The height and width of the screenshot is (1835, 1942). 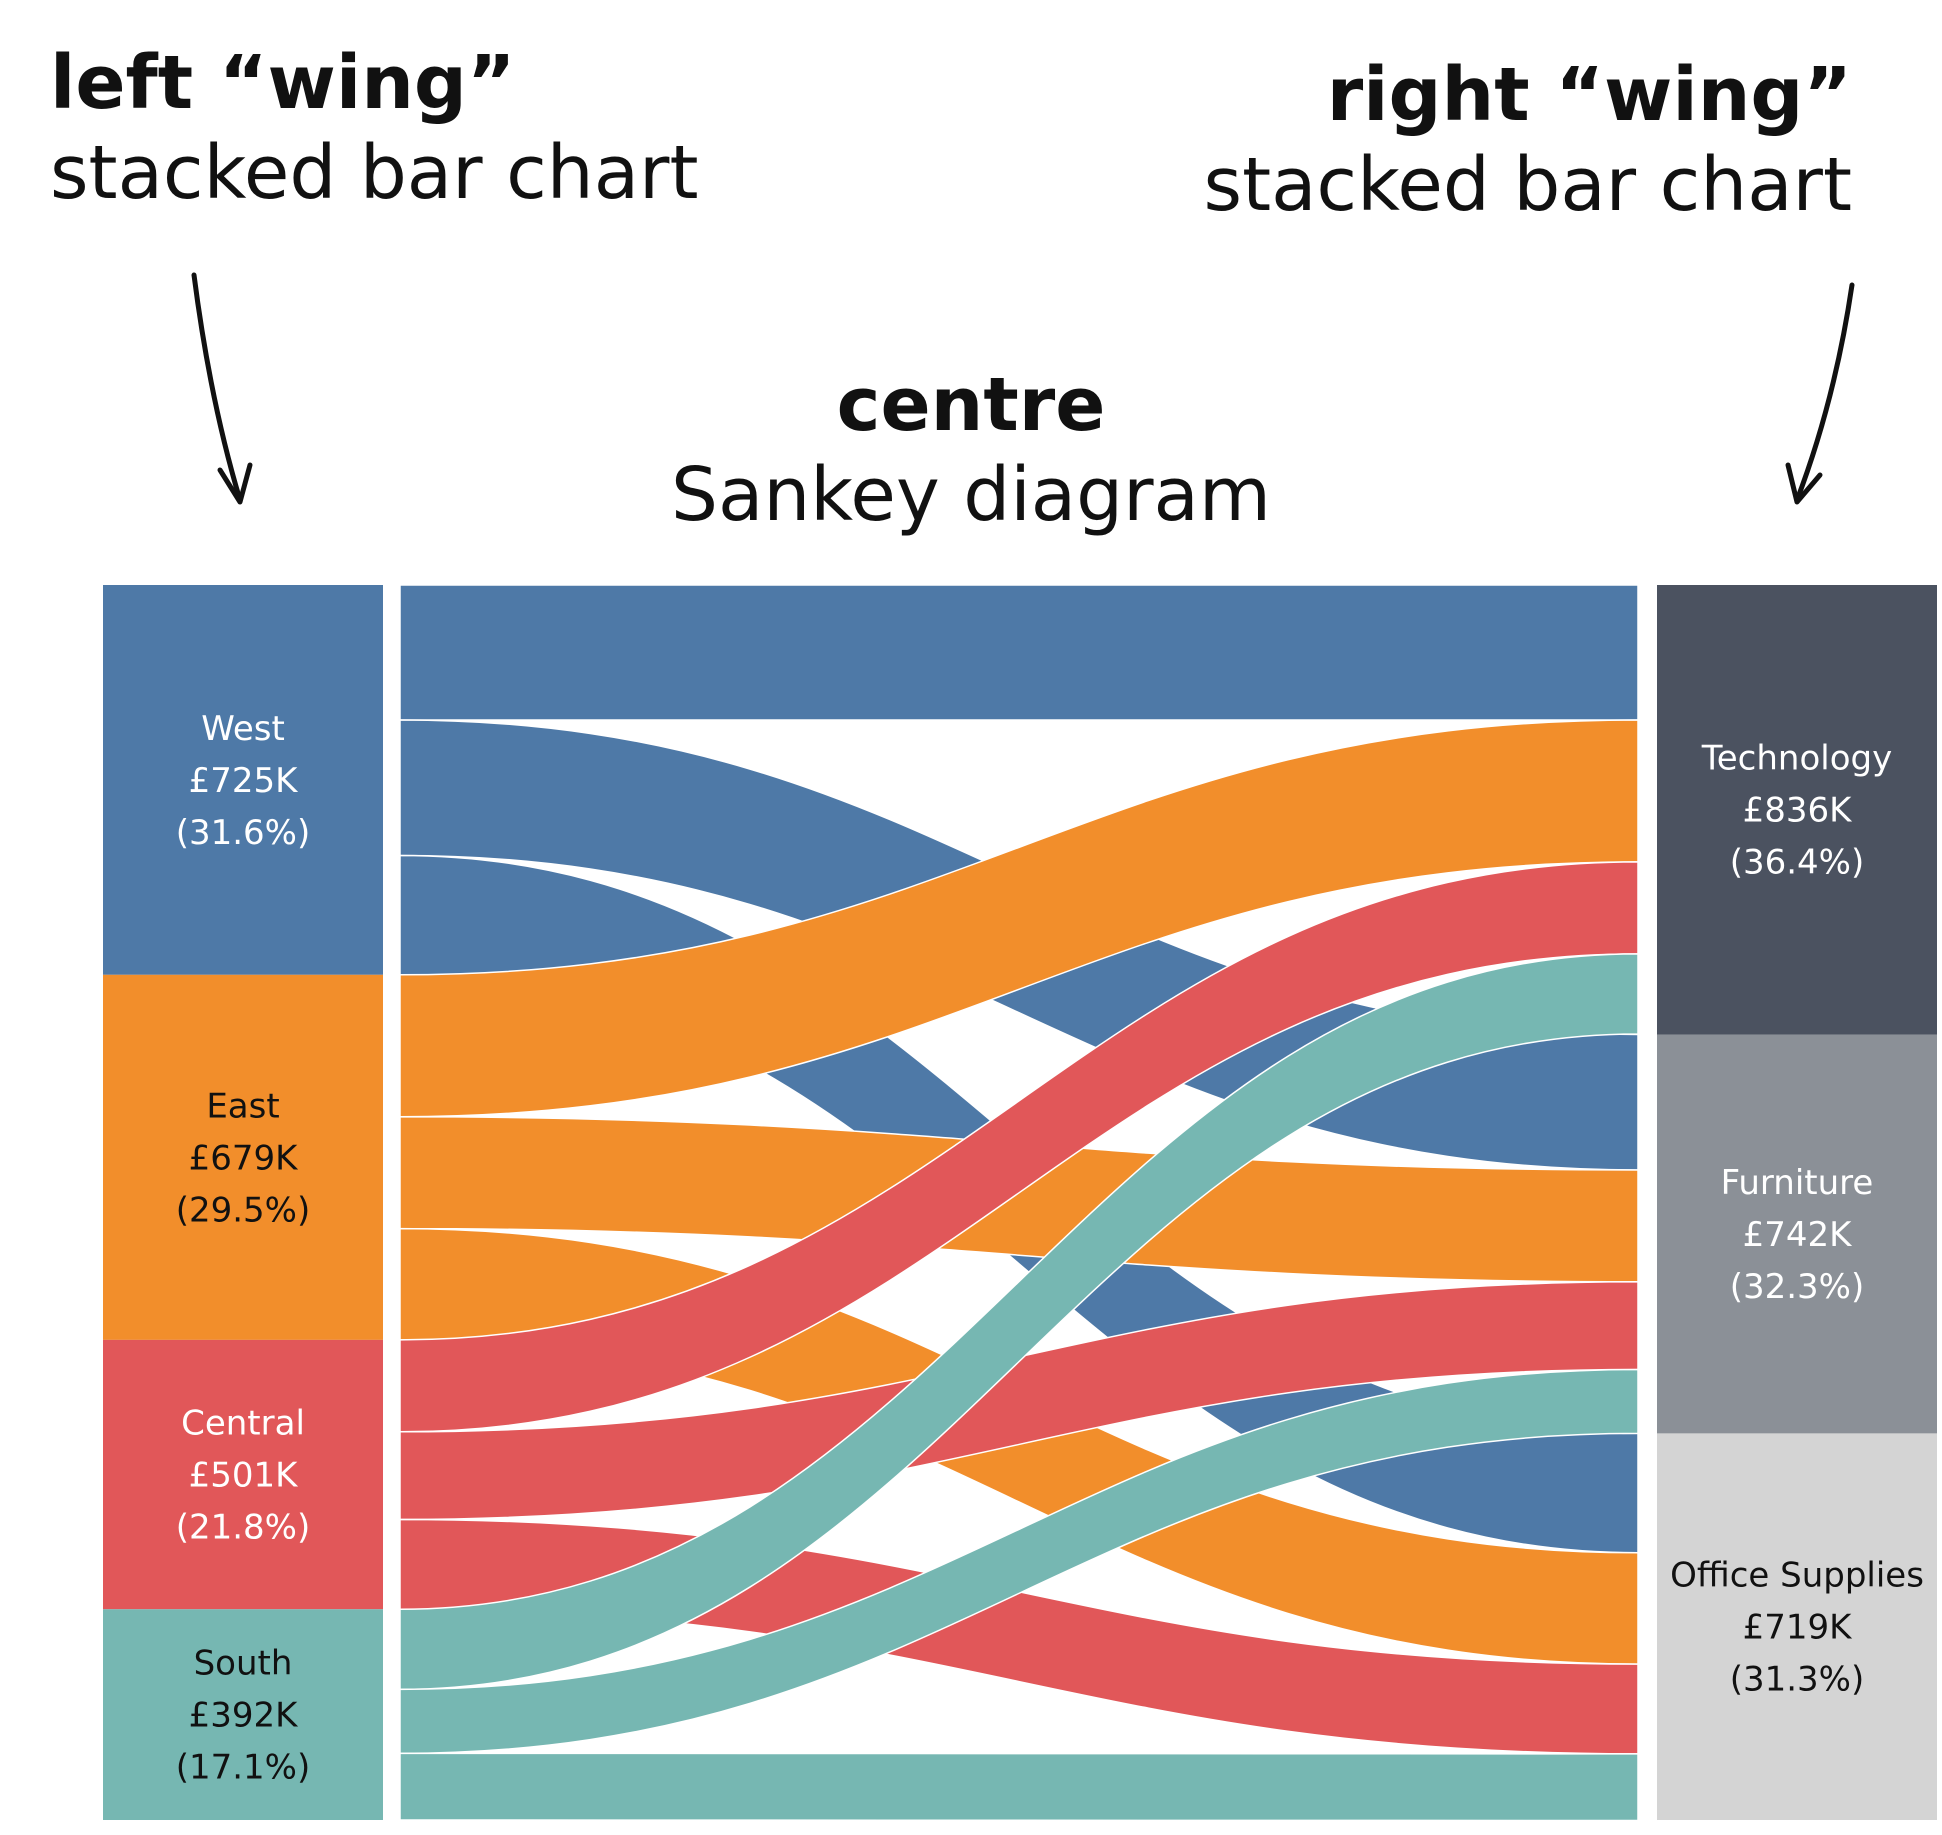 What do you see at coordinates (1804, 483) in the screenshot?
I see `right-arrow-head-icon` at bounding box center [1804, 483].